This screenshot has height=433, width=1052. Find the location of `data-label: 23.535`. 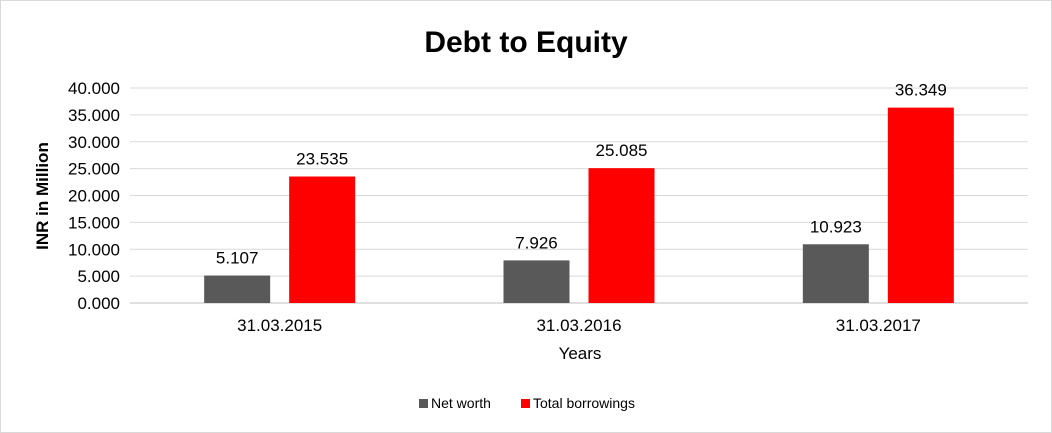

data-label: 23.535 is located at coordinates (322, 158).